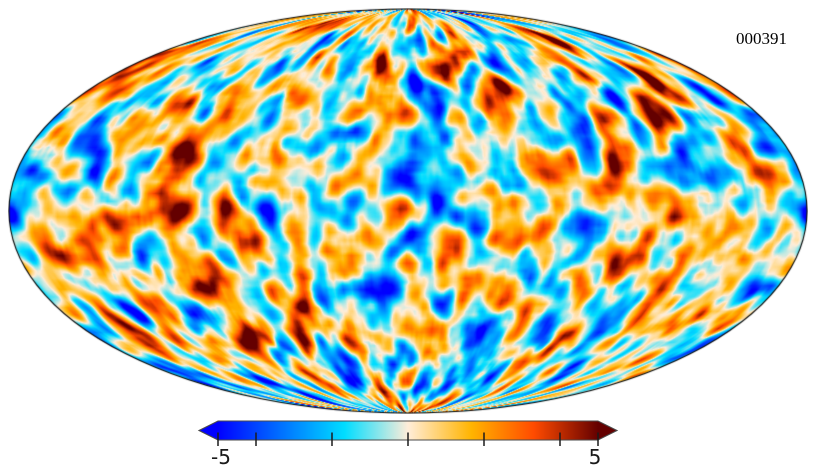 The image size is (817, 476). Describe the element at coordinates (761, 38) in the screenshot. I see `figure-label: 000391` at that location.